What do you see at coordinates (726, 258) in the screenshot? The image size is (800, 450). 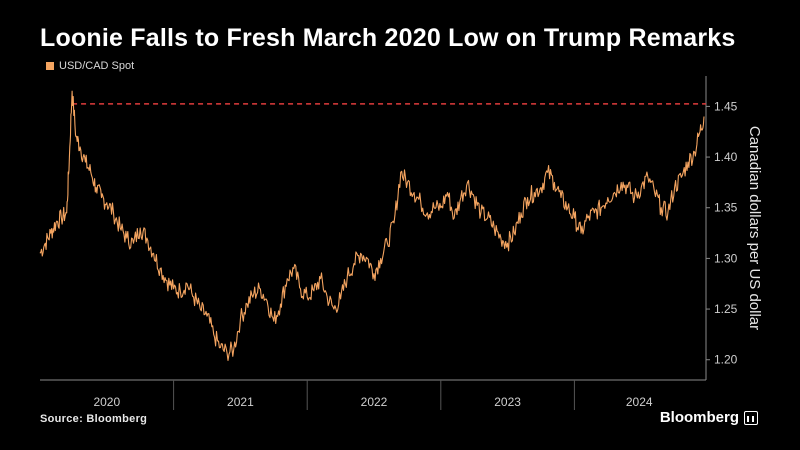 I see `y-tick-label: 1.30` at bounding box center [726, 258].